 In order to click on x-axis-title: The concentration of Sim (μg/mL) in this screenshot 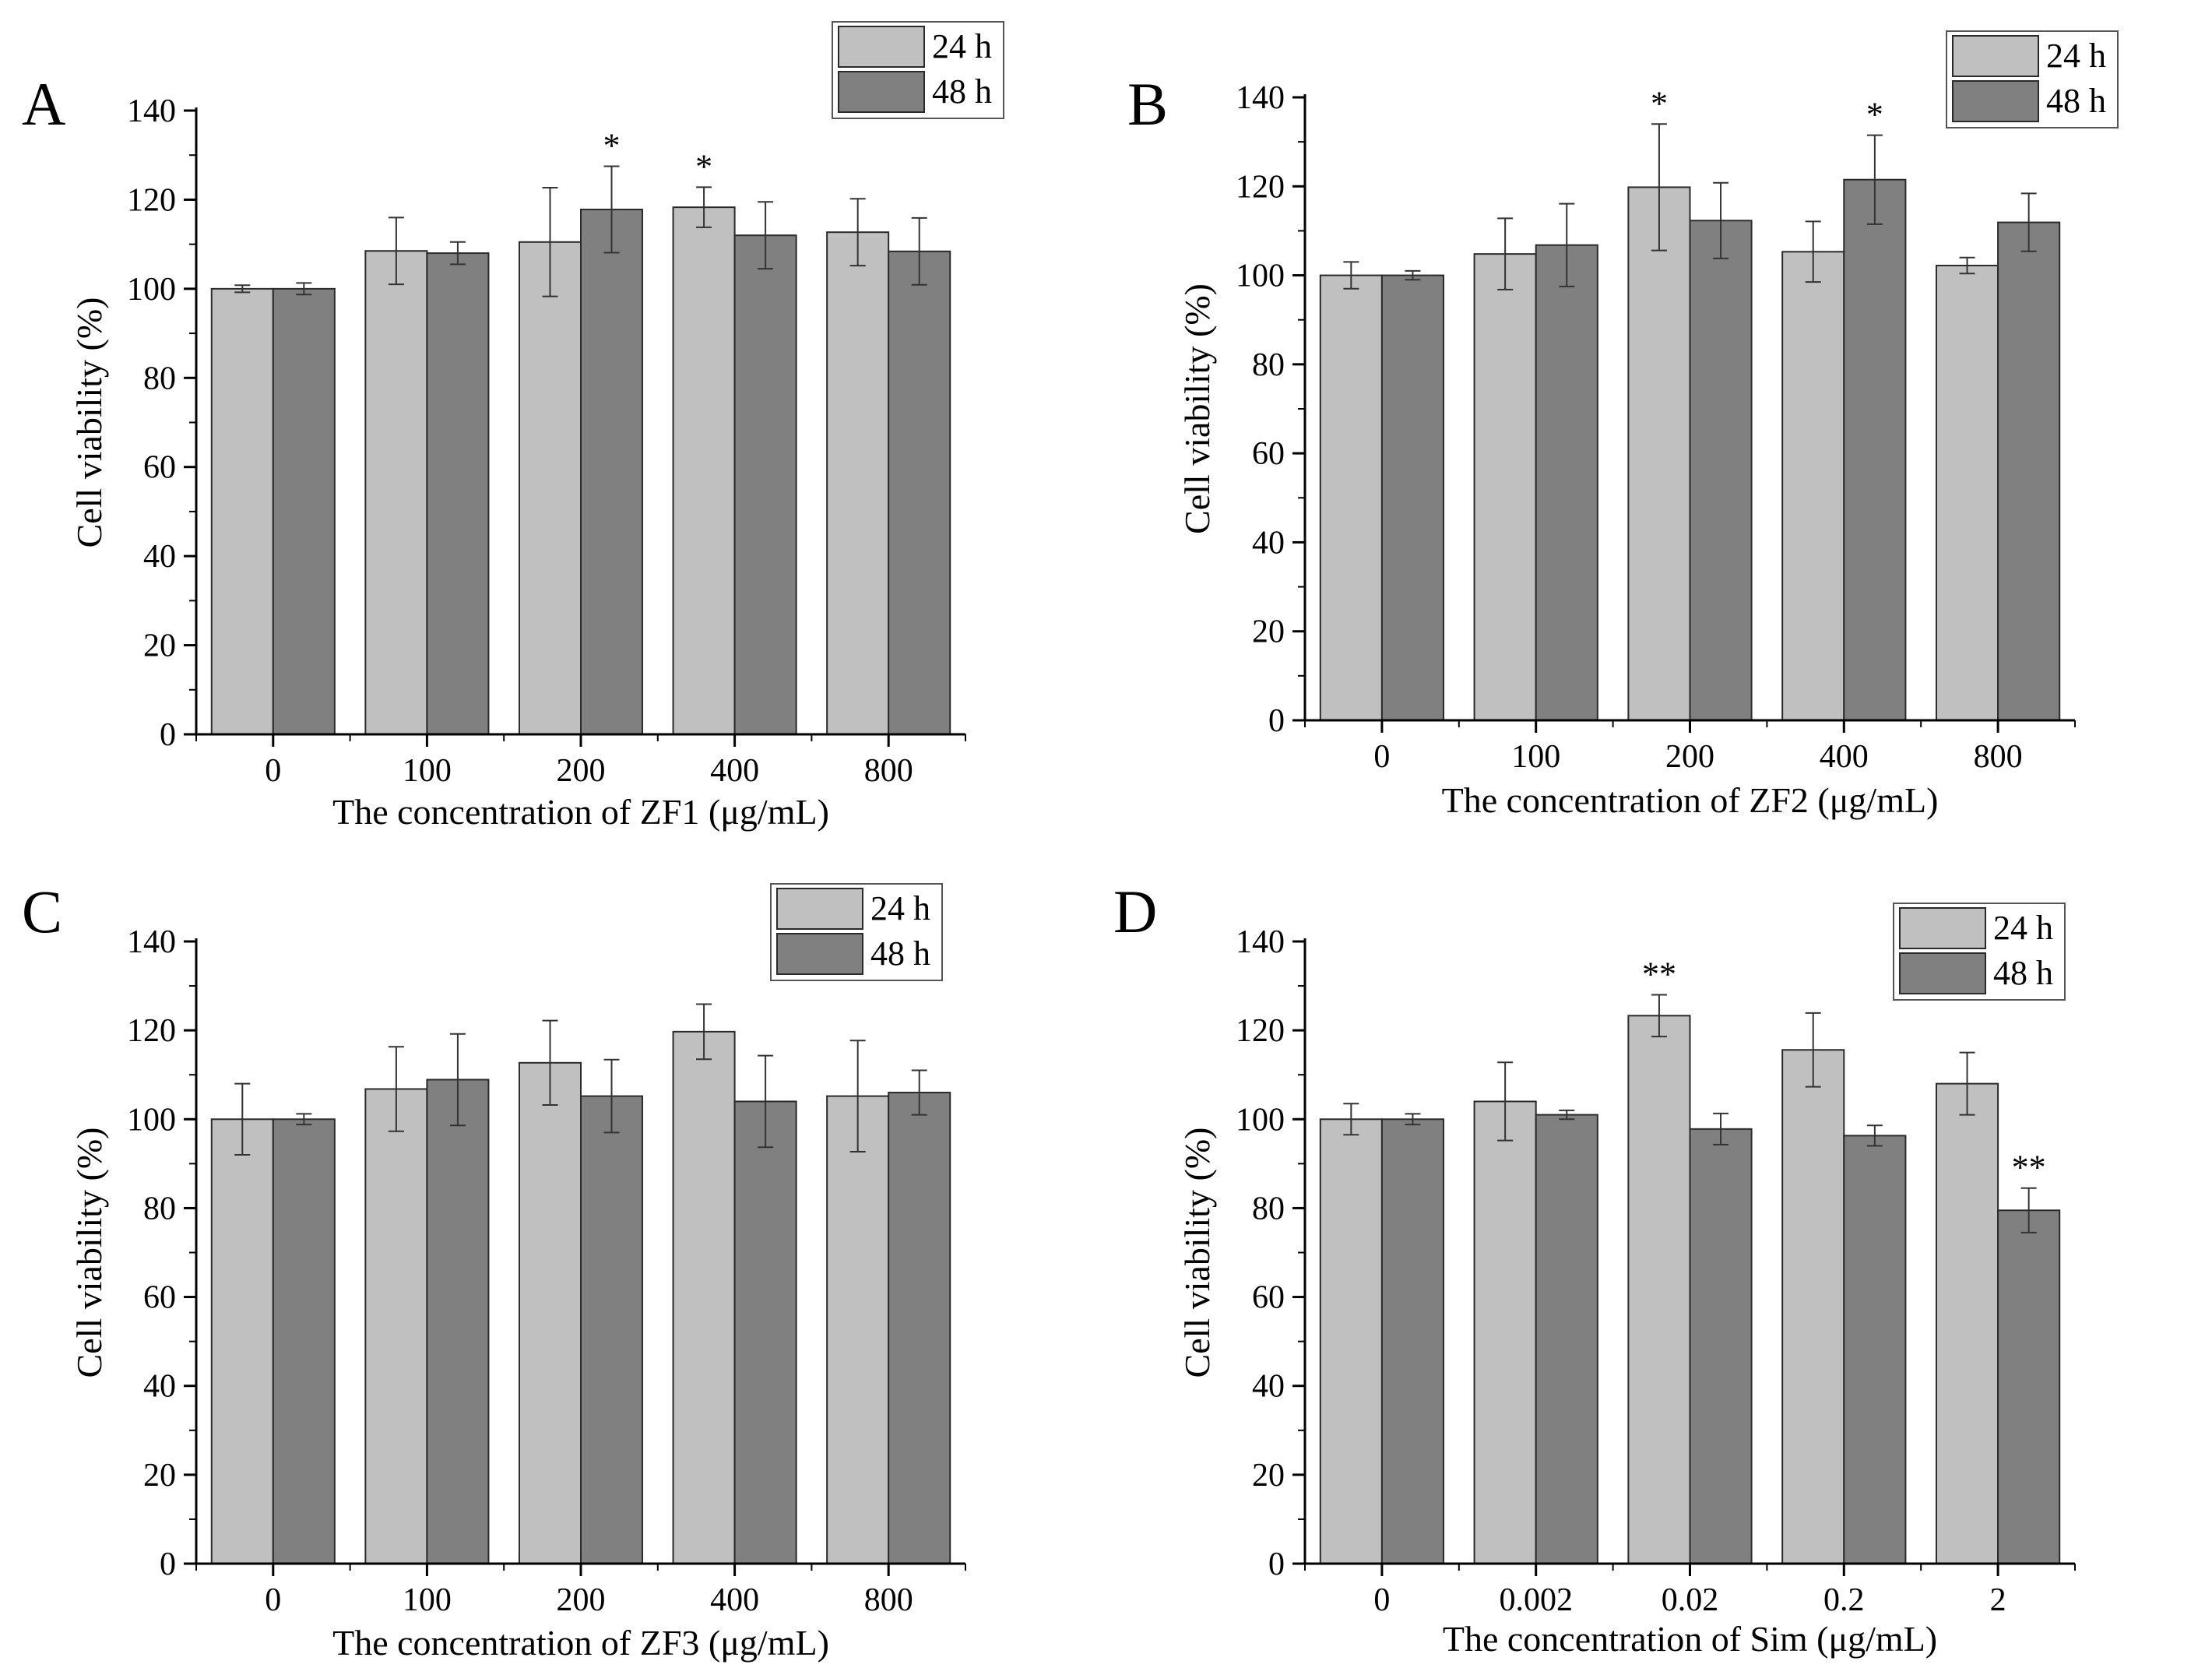, I will do `click(1690, 1639)`.